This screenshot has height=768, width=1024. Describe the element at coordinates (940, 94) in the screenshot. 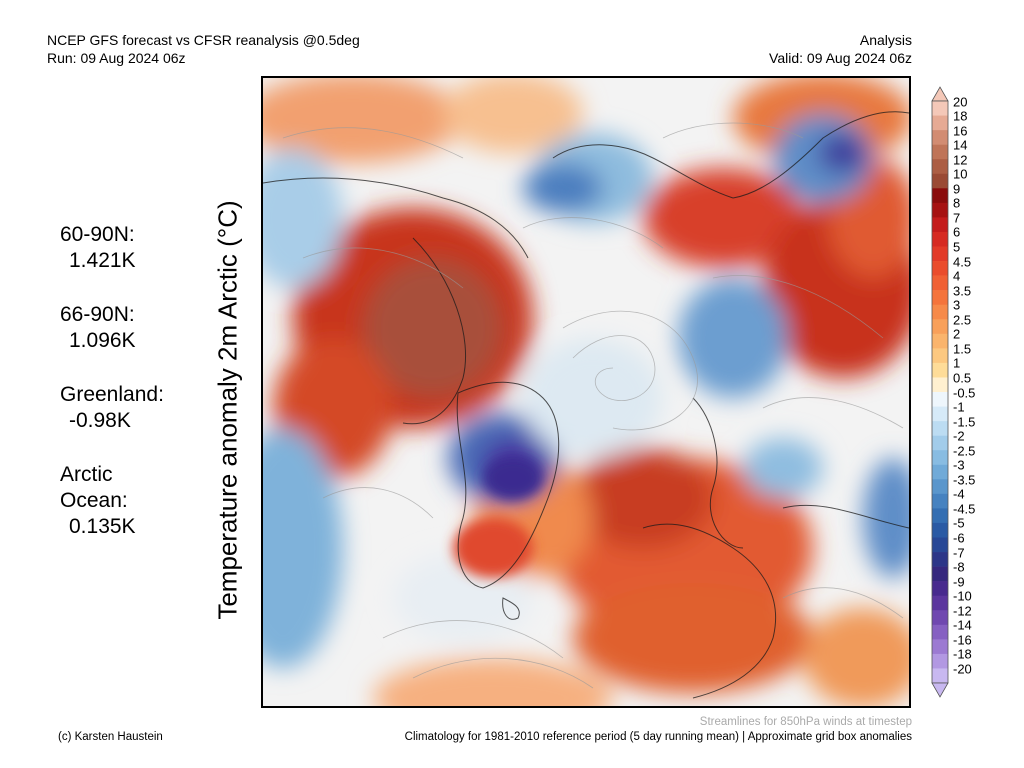

I see `colorbar-top-arrow` at that location.